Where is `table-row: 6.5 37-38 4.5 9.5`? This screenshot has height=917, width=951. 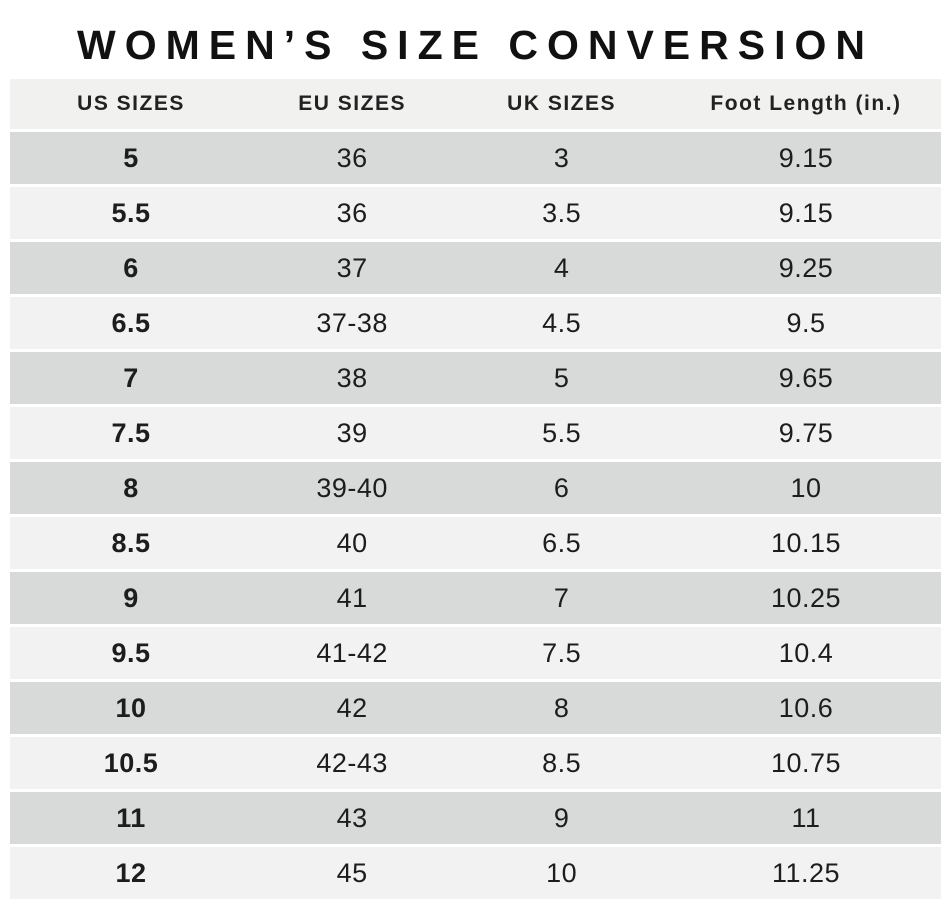 table-row: 6.5 37-38 4.5 9.5 is located at coordinates (475, 323).